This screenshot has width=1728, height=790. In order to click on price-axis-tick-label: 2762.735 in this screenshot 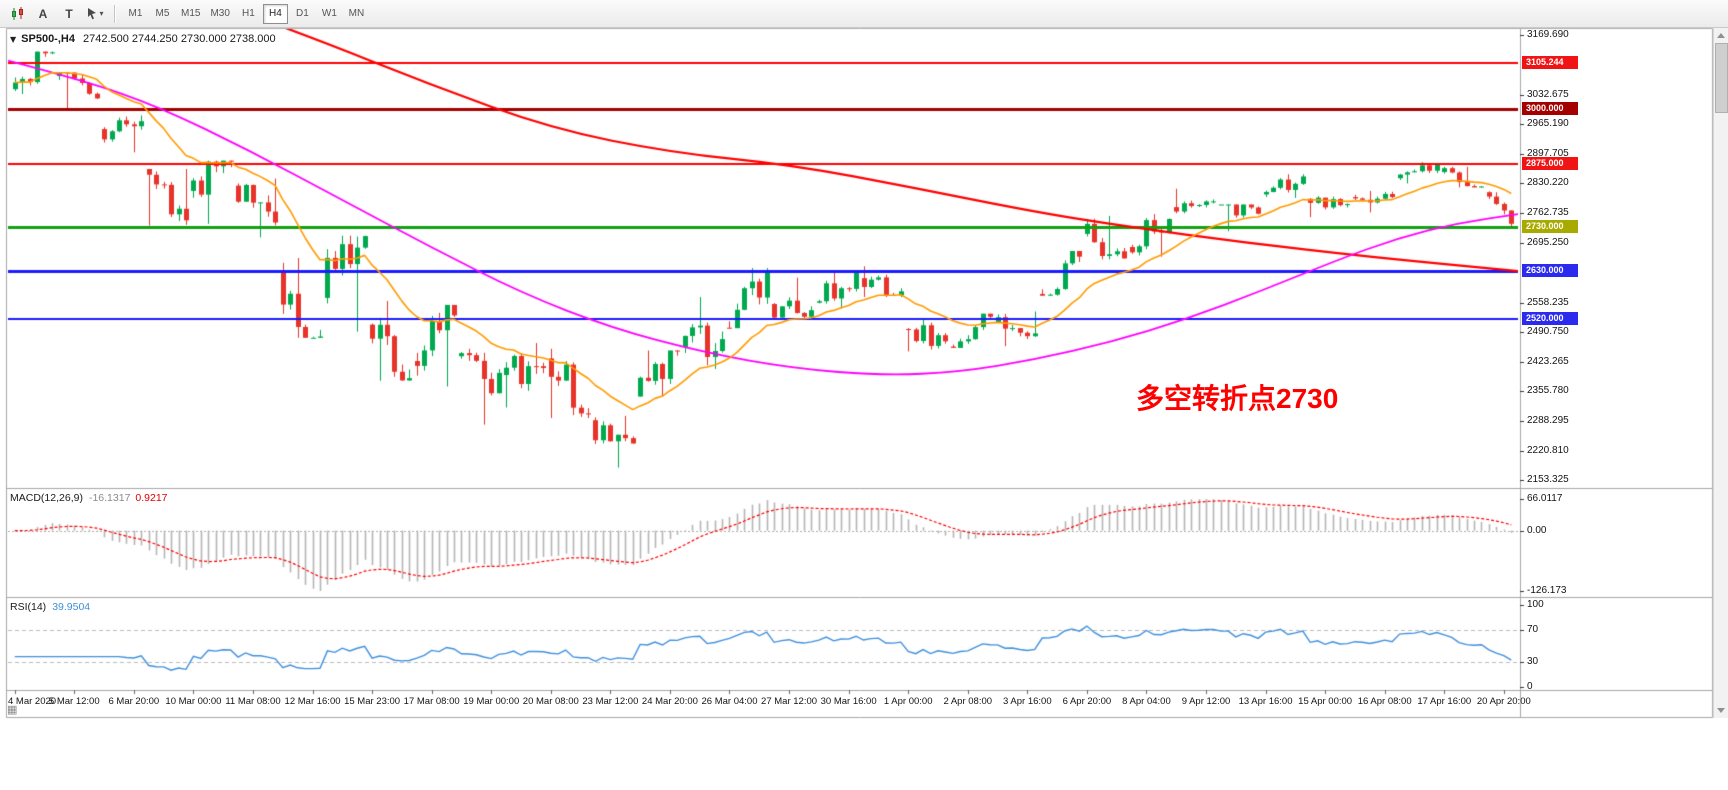, I will do `click(1548, 212)`.